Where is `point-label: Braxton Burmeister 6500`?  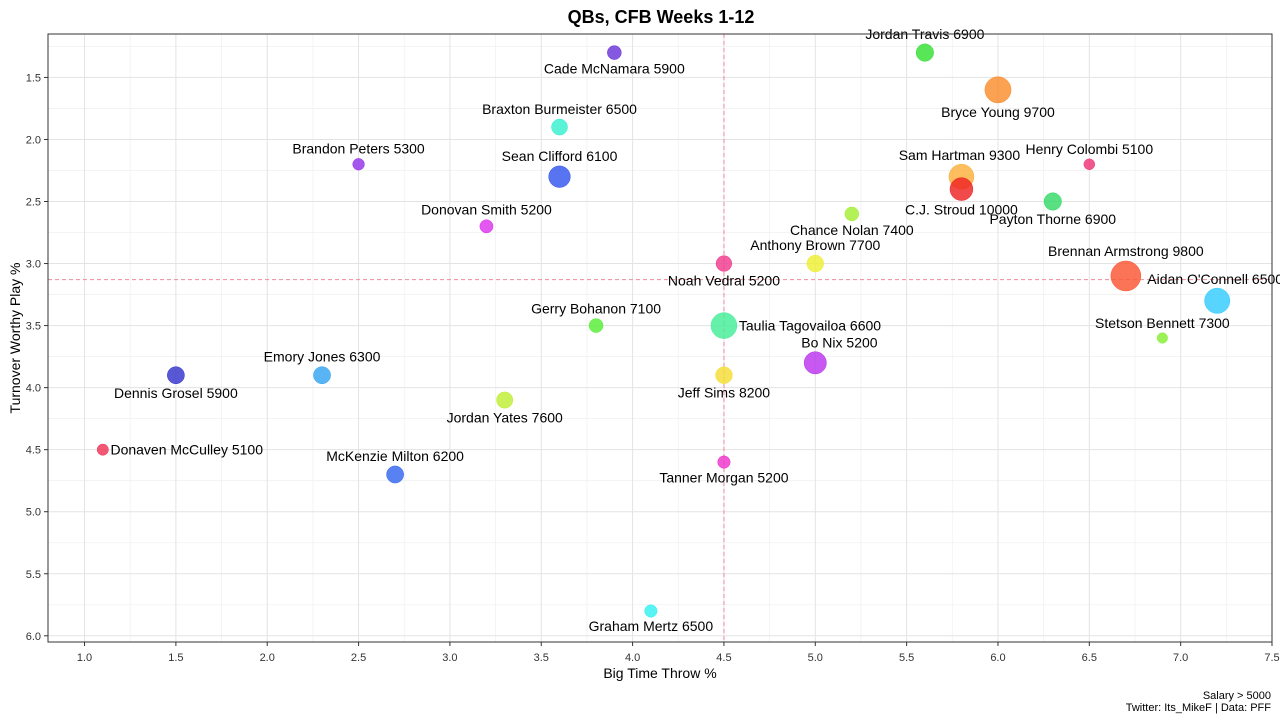 point-label: Braxton Burmeister 6500 is located at coordinates (559, 109).